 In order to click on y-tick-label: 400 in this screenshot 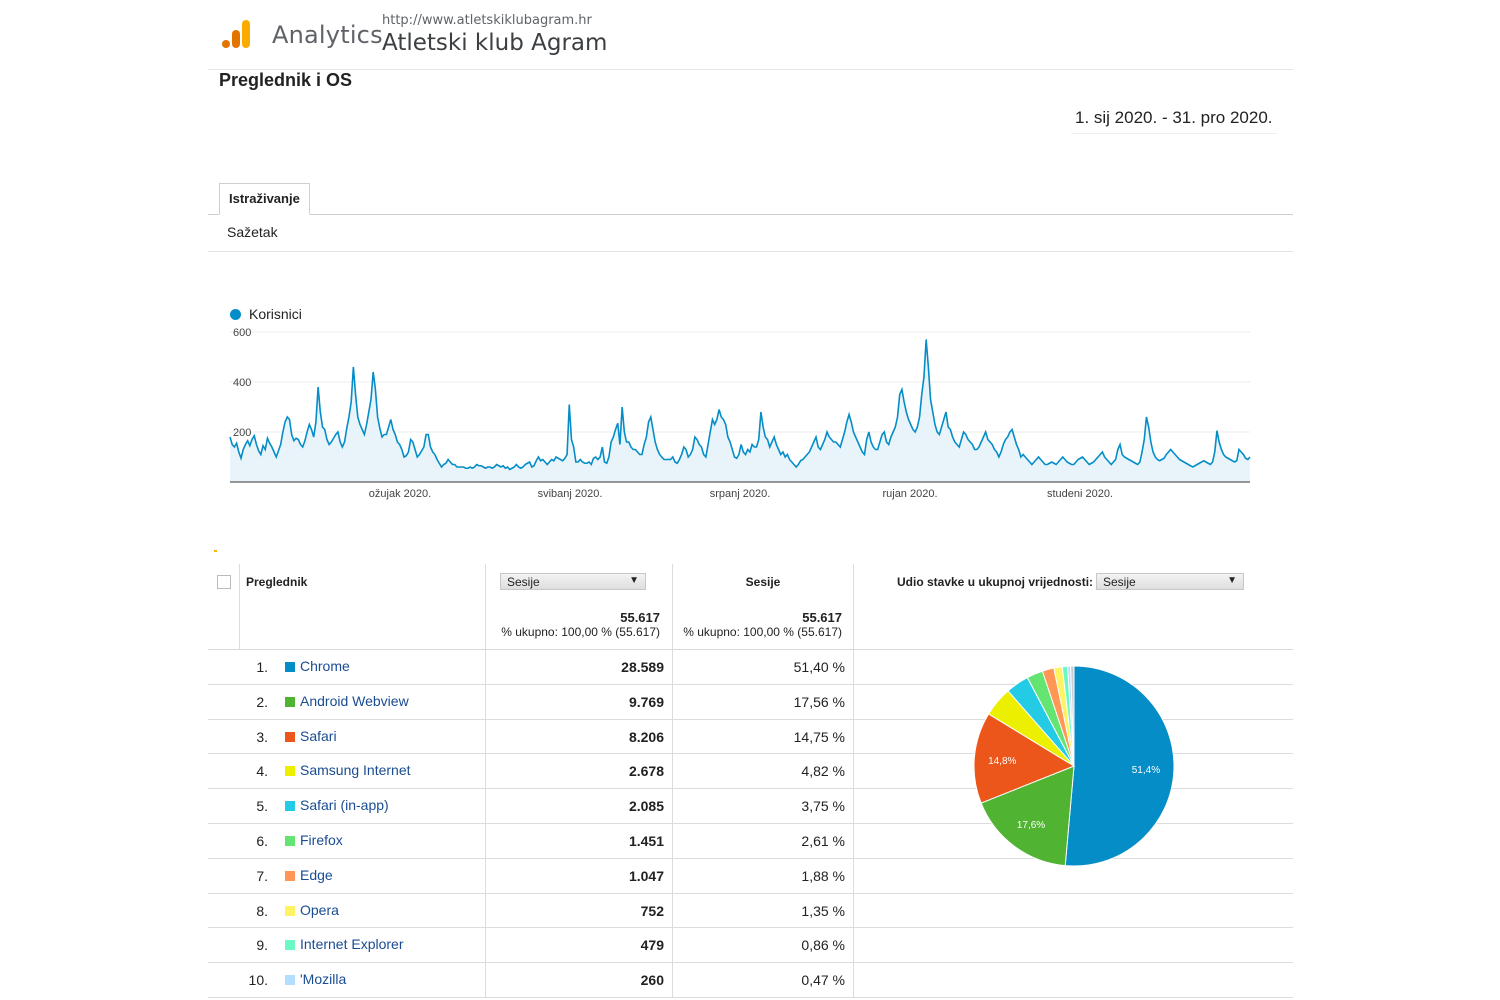, I will do `click(242, 383)`.